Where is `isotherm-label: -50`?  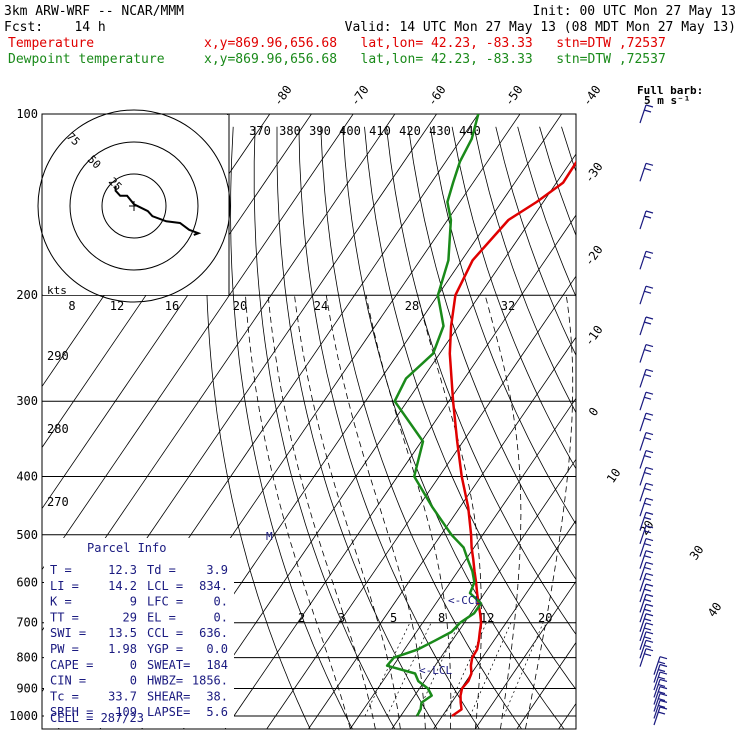 isotherm-label: -50 is located at coordinates (514, 96).